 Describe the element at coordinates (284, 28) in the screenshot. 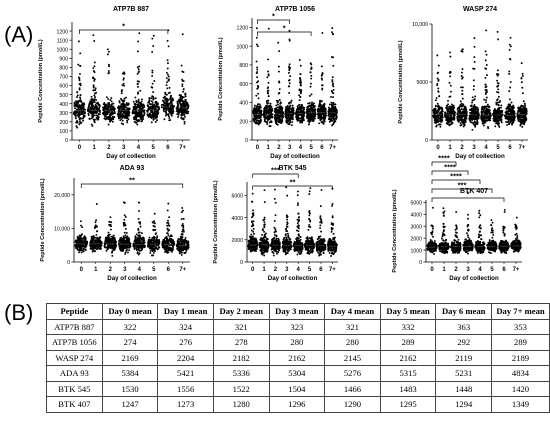

I see `significance-label: *` at that location.